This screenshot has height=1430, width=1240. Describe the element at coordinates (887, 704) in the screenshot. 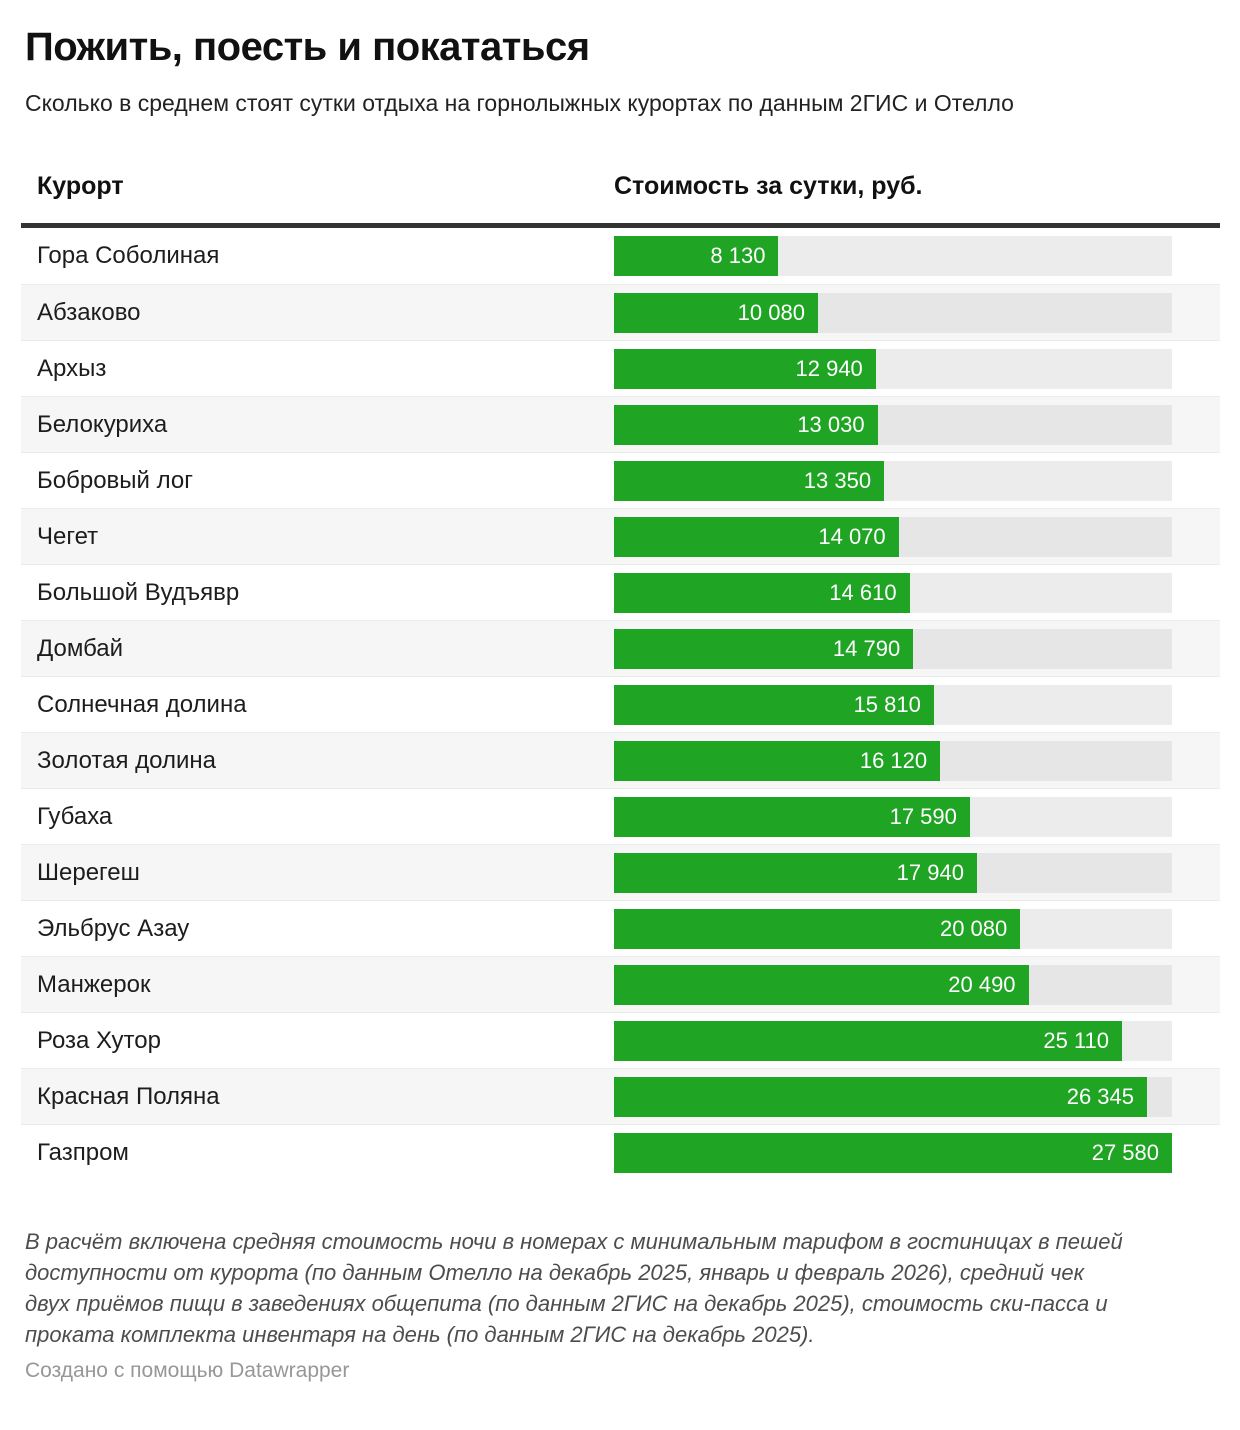

I see `bar-value-label: 15 810` at that location.